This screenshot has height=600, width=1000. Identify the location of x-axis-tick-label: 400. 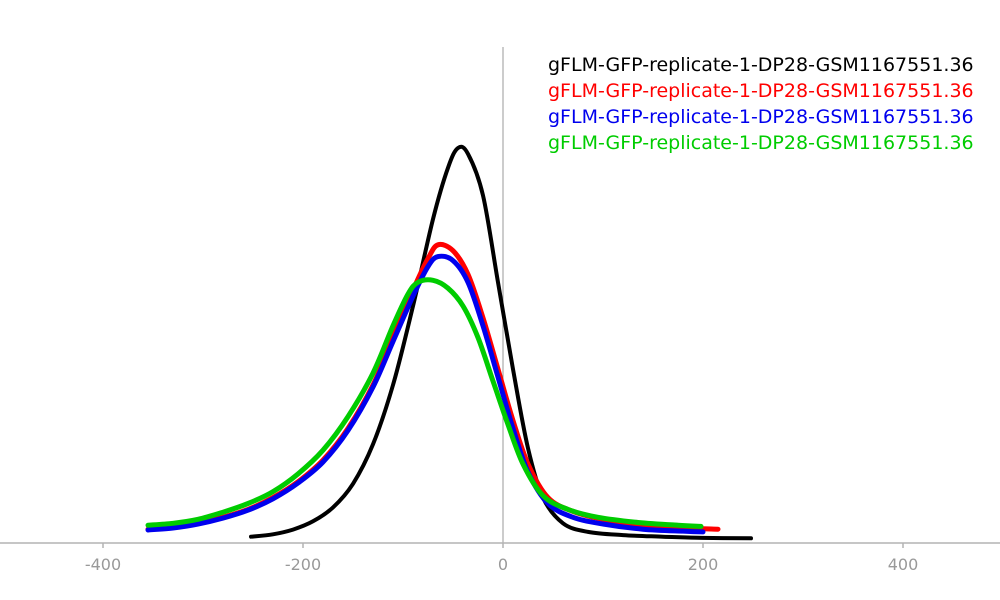
(903, 564).